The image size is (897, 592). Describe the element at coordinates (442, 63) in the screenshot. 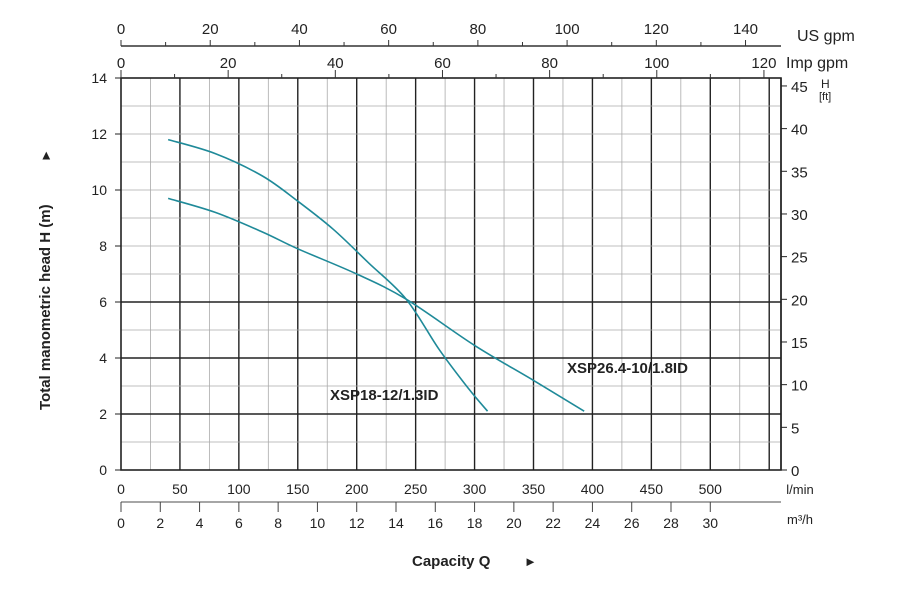

I see `impgpm-tick-label: 60` at that location.